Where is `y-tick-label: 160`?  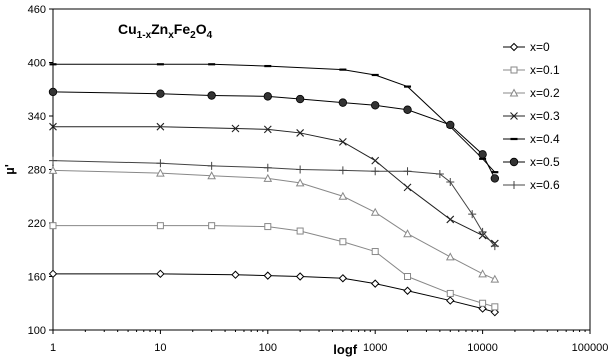 y-tick-label: 160 is located at coordinates (37, 278).